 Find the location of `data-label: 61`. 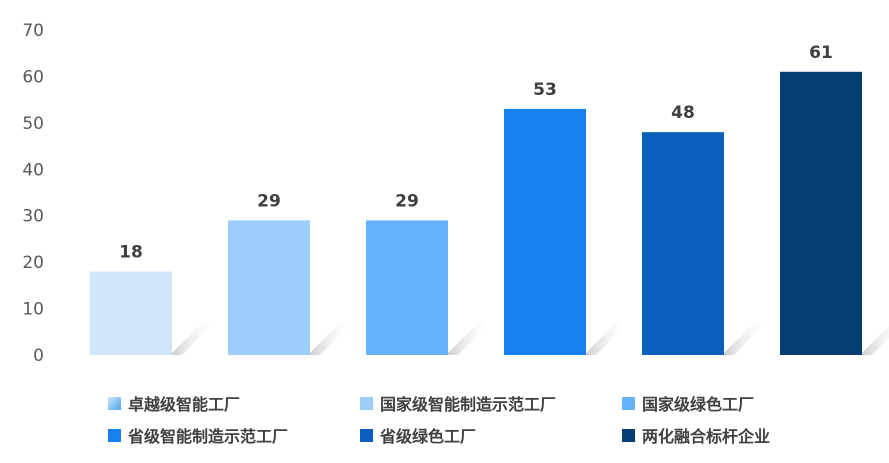

data-label: 61 is located at coordinates (821, 53).